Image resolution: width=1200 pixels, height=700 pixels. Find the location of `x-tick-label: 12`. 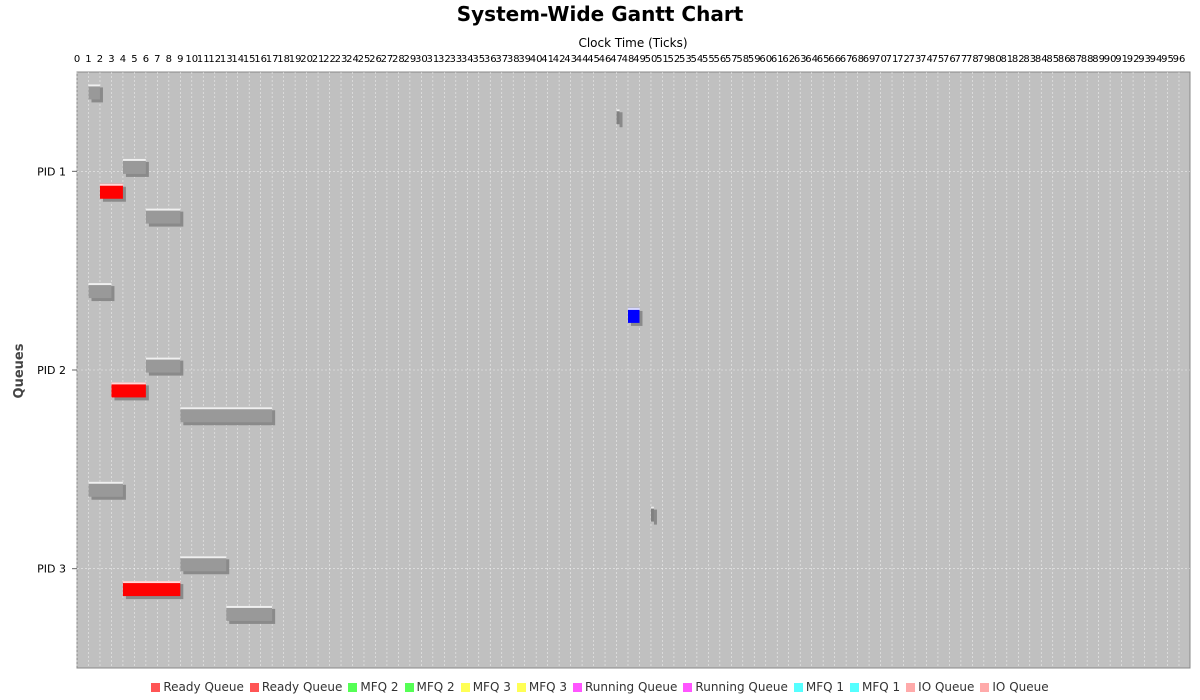

x-tick-label: 12 is located at coordinates (214, 59).